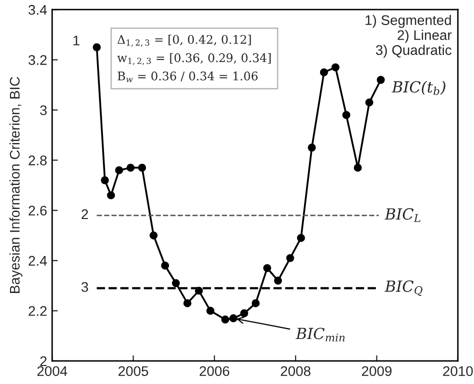 The width and height of the screenshot is (474, 384). Describe the element at coordinates (37, 261) in the screenshot. I see `y-tick-label: 2.4` at that location.